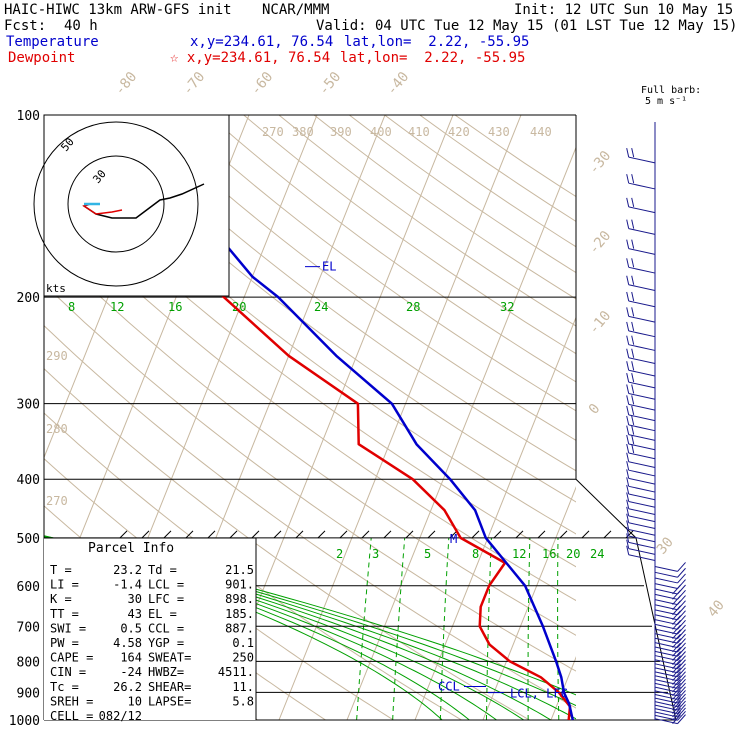 The height and width of the screenshot is (740, 740). I want to click on mixing-ratio-label: 12, so click(519, 554).